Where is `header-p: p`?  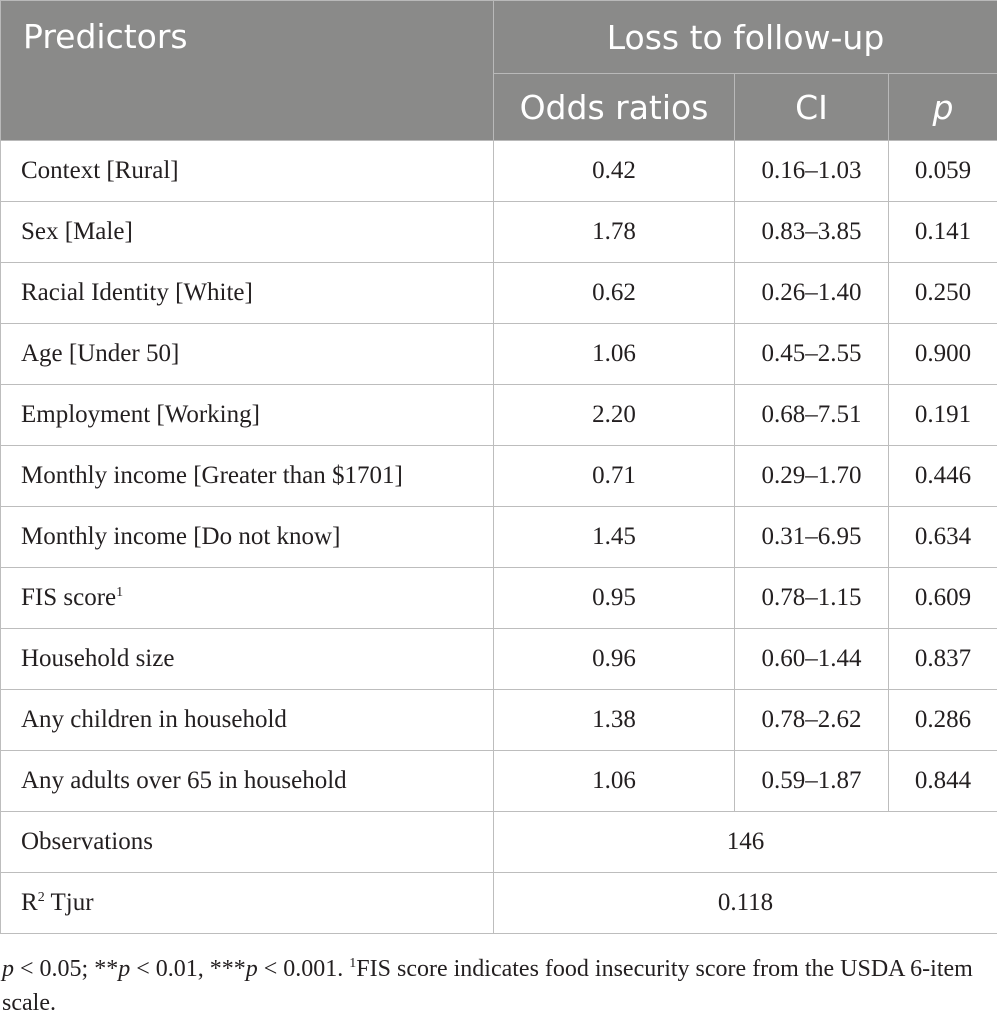 header-p: p is located at coordinates (942, 107).